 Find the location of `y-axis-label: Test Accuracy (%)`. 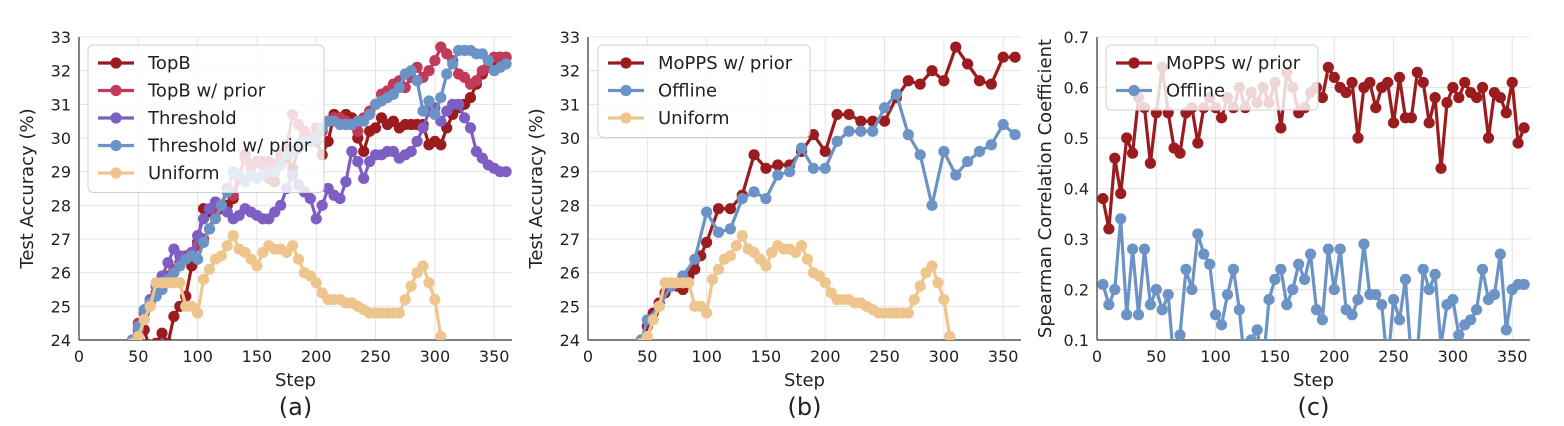

y-axis-label: Test Accuracy (%) is located at coordinates (27, 188).